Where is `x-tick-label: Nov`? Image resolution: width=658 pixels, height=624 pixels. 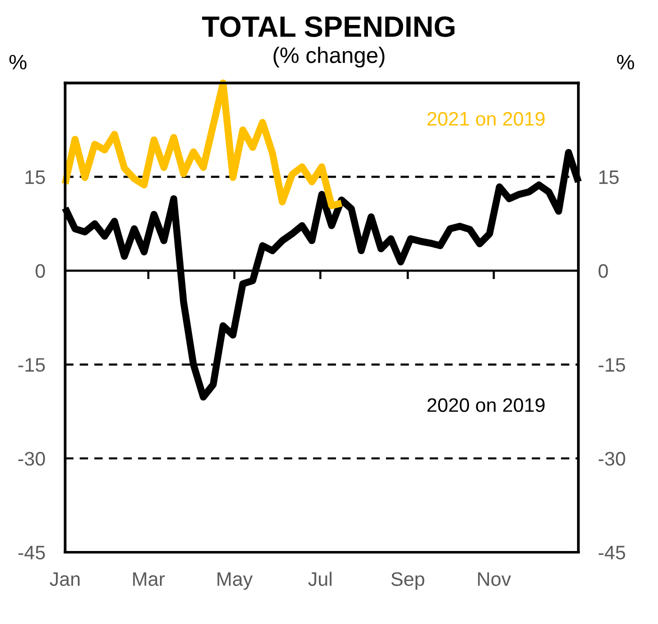 x-tick-label: Nov is located at coordinates (495, 579).